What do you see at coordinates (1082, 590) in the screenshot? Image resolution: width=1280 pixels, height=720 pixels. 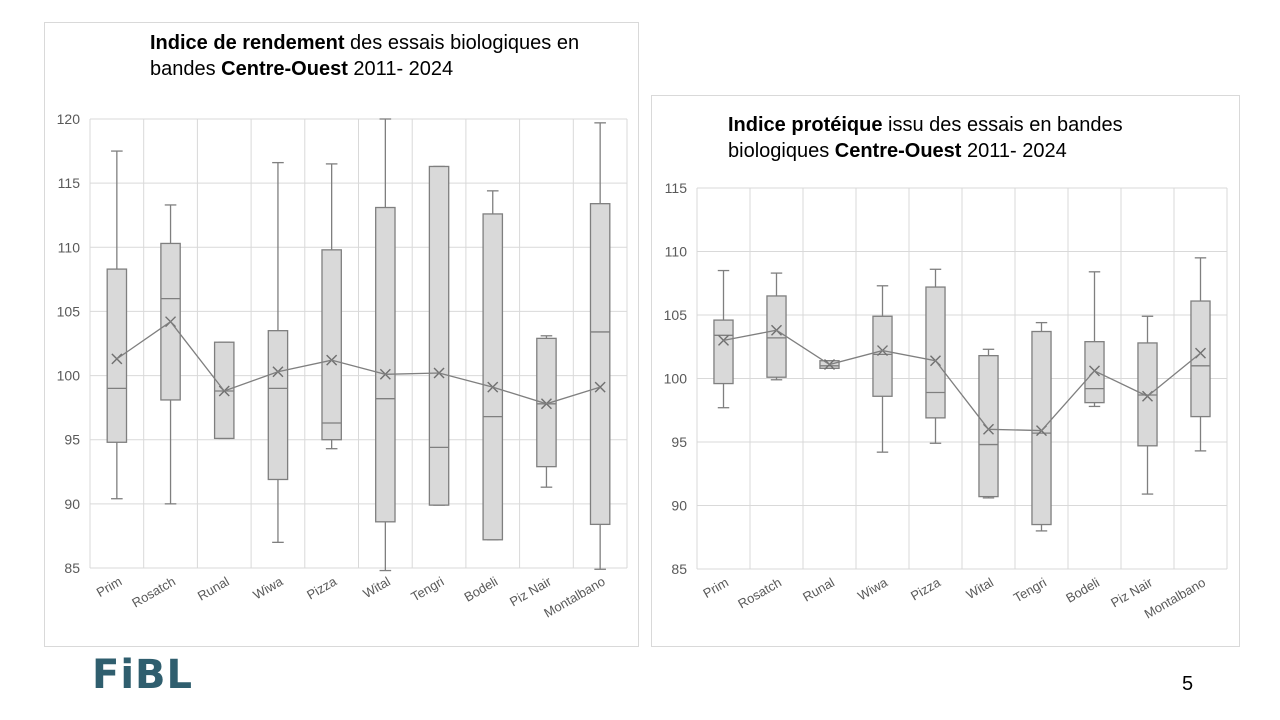 I see `x-tick-label: Bodeli` at bounding box center [1082, 590].